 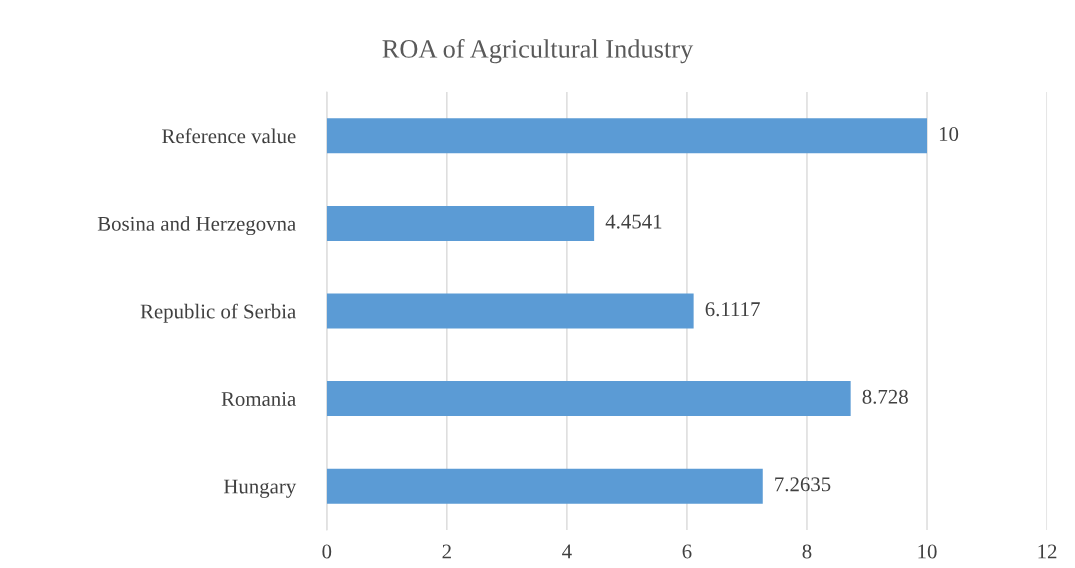 I want to click on y-tick-label: Republic of Serbia, so click(x=218, y=313).